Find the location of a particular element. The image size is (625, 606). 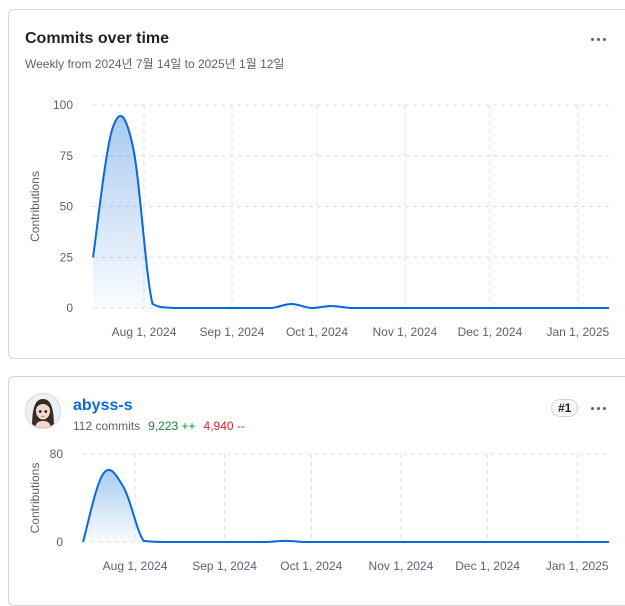

contributor-stats: 112 commits 9,223 ++ 4,940 -- is located at coordinates (159, 426).